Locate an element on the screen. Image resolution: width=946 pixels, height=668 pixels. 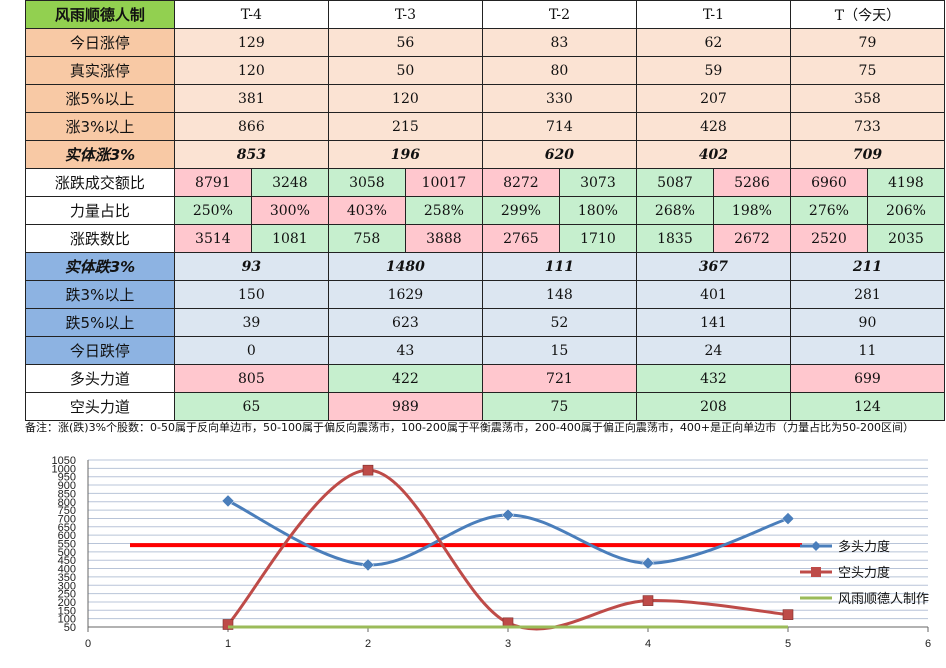
table-cell: 3248 is located at coordinates (289, 182).